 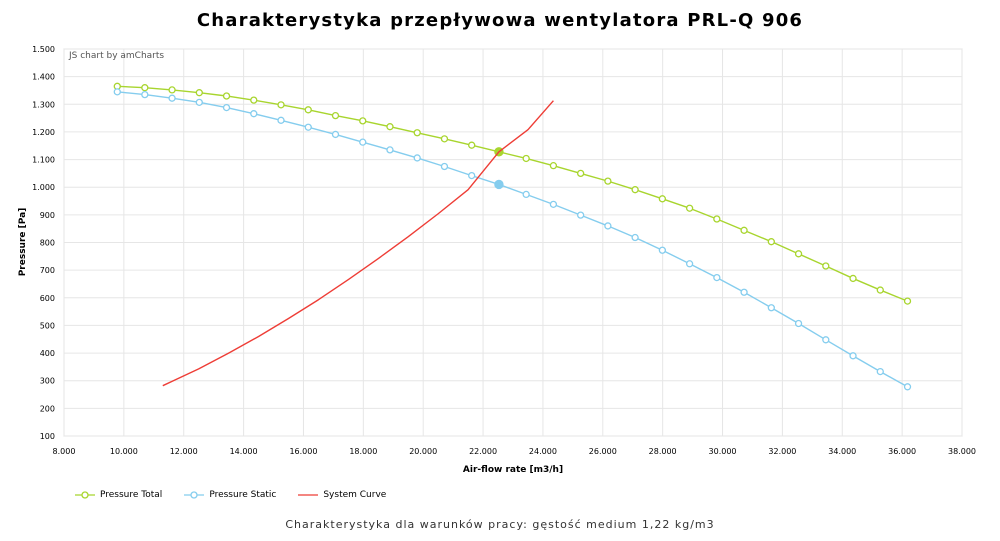 What do you see at coordinates (47, 325) in the screenshot?
I see `y-tick-label: 500` at bounding box center [47, 325].